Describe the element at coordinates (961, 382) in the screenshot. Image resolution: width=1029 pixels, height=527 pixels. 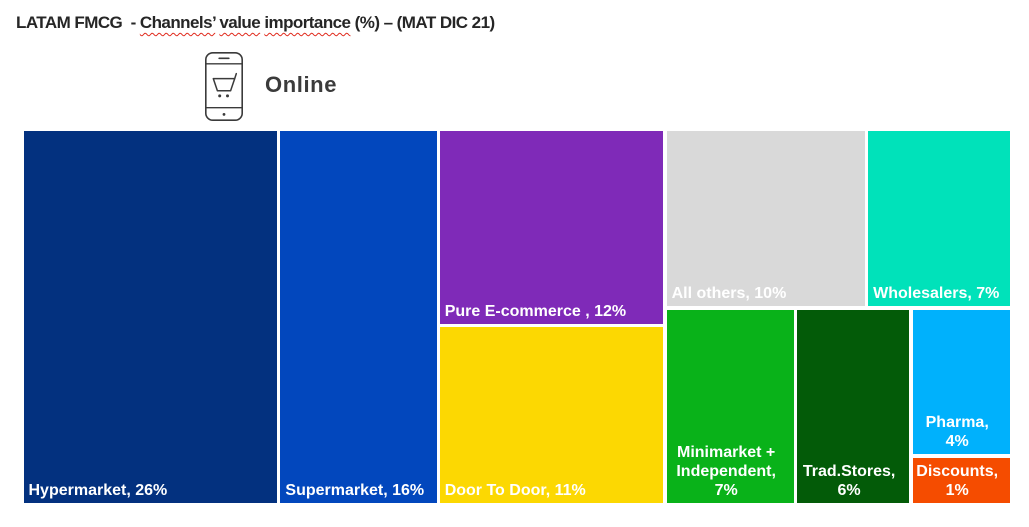
I see `treemap-tile-pharma: Pharma, 4%` at that location.